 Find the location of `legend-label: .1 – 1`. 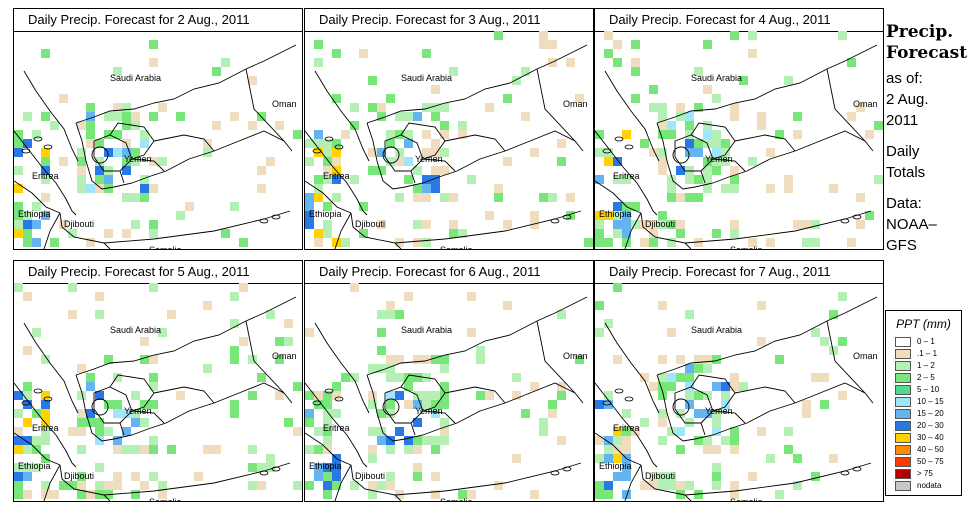

legend-label: .1 – 1 is located at coordinates (927, 353).